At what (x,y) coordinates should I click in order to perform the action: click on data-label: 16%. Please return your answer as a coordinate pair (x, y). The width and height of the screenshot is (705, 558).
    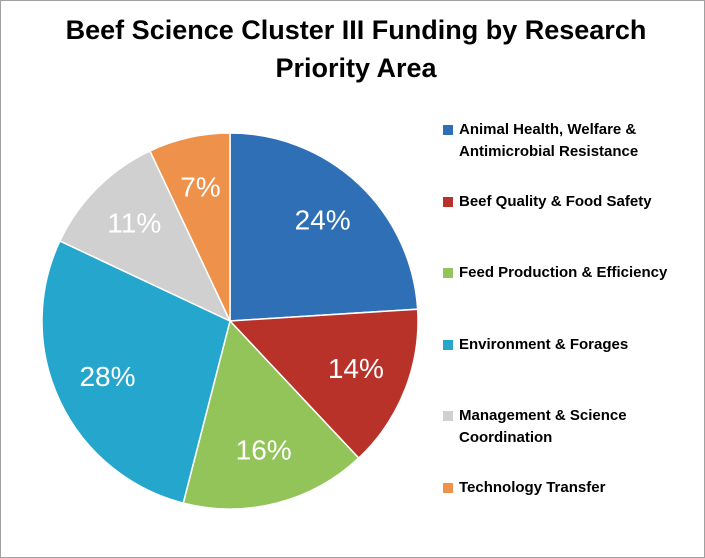
    Looking at the image, I should click on (264, 449).